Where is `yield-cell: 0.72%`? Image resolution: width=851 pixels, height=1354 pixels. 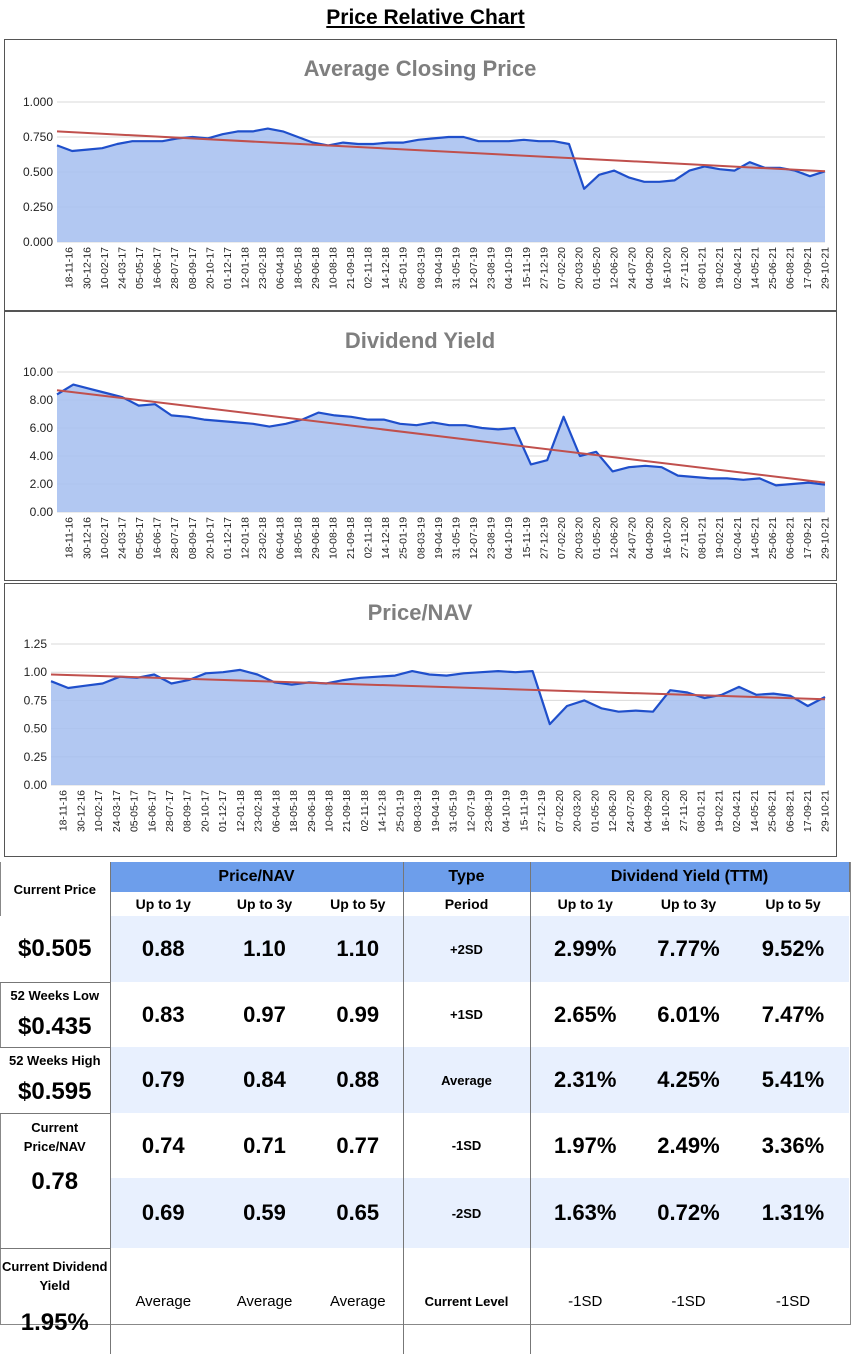
yield-cell: 0.72% is located at coordinates (688, 1212).